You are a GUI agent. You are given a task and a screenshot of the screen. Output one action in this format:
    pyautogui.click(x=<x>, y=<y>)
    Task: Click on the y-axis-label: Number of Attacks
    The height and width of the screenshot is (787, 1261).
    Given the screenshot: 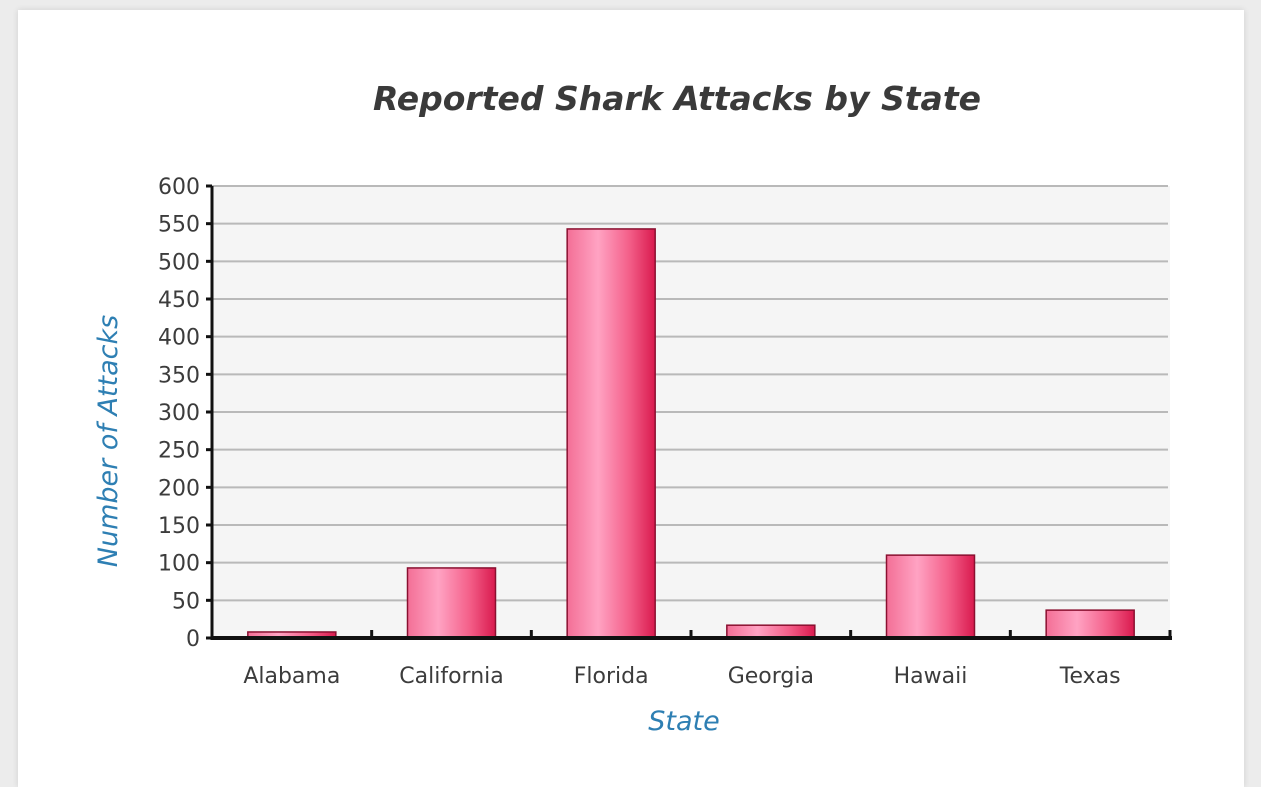 What is the action you would take?
    pyautogui.click(x=108, y=441)
    